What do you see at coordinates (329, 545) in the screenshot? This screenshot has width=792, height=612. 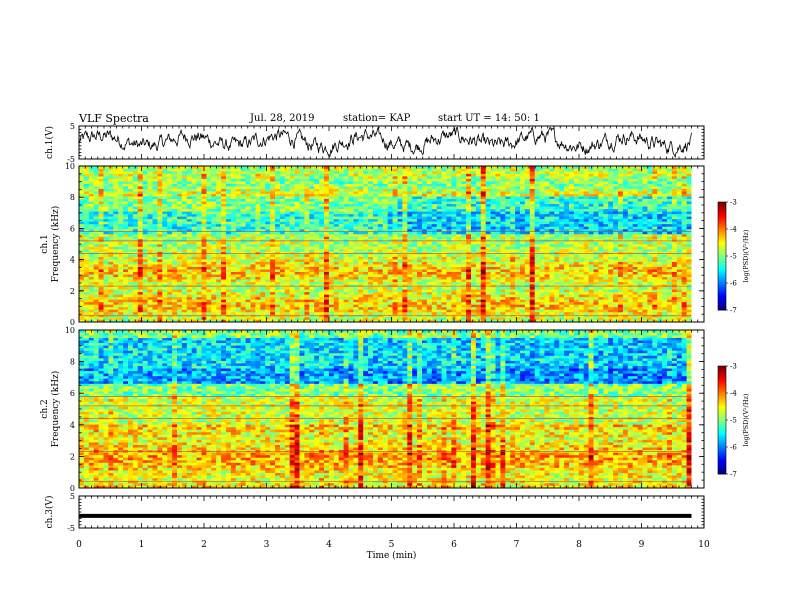 I see `xtick-label: 4` at bounding box center [329, 545].